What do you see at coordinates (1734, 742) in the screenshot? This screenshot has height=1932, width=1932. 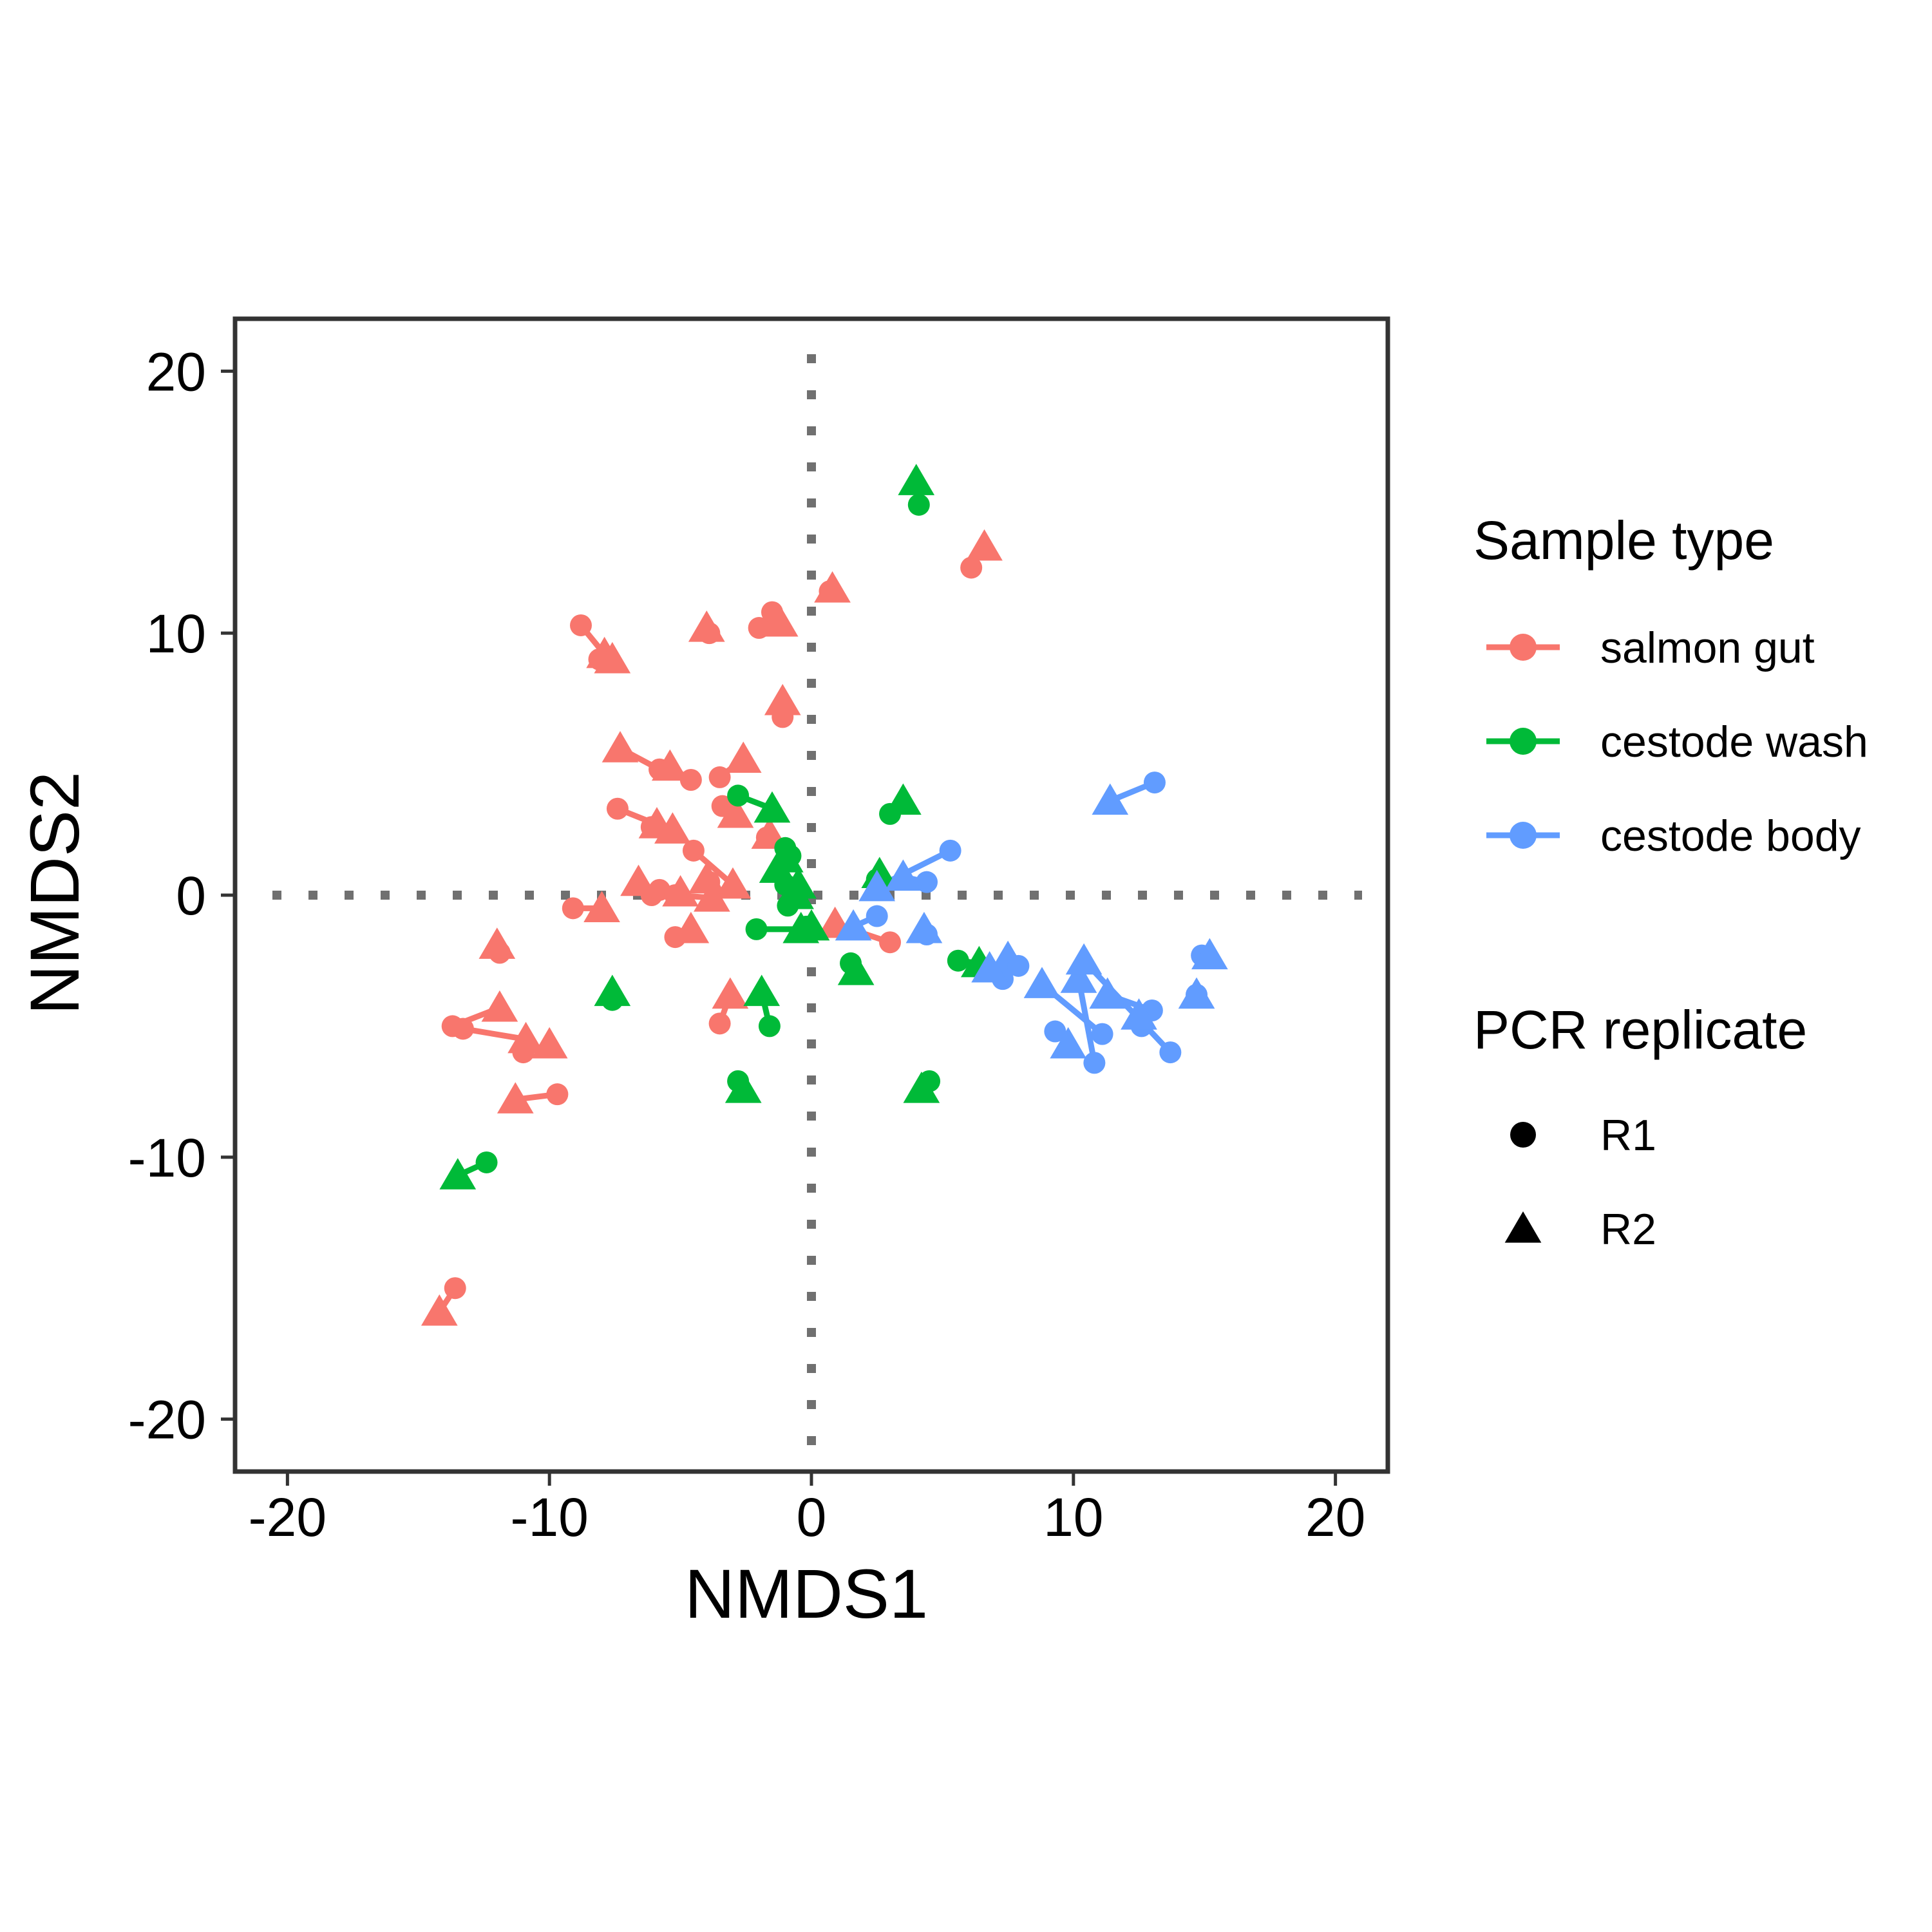 I see `legend-color-label: cestode wash` at bounding box center [1734, 742].